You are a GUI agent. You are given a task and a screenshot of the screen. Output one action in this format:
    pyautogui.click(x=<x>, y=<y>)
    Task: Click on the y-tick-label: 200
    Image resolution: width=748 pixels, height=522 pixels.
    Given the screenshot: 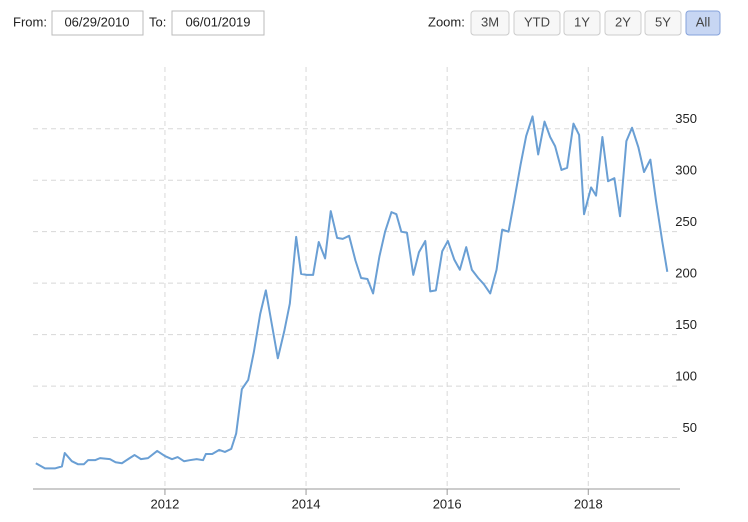 What is the action you would take?
    pyautogui.click(x=686, y=273)
    